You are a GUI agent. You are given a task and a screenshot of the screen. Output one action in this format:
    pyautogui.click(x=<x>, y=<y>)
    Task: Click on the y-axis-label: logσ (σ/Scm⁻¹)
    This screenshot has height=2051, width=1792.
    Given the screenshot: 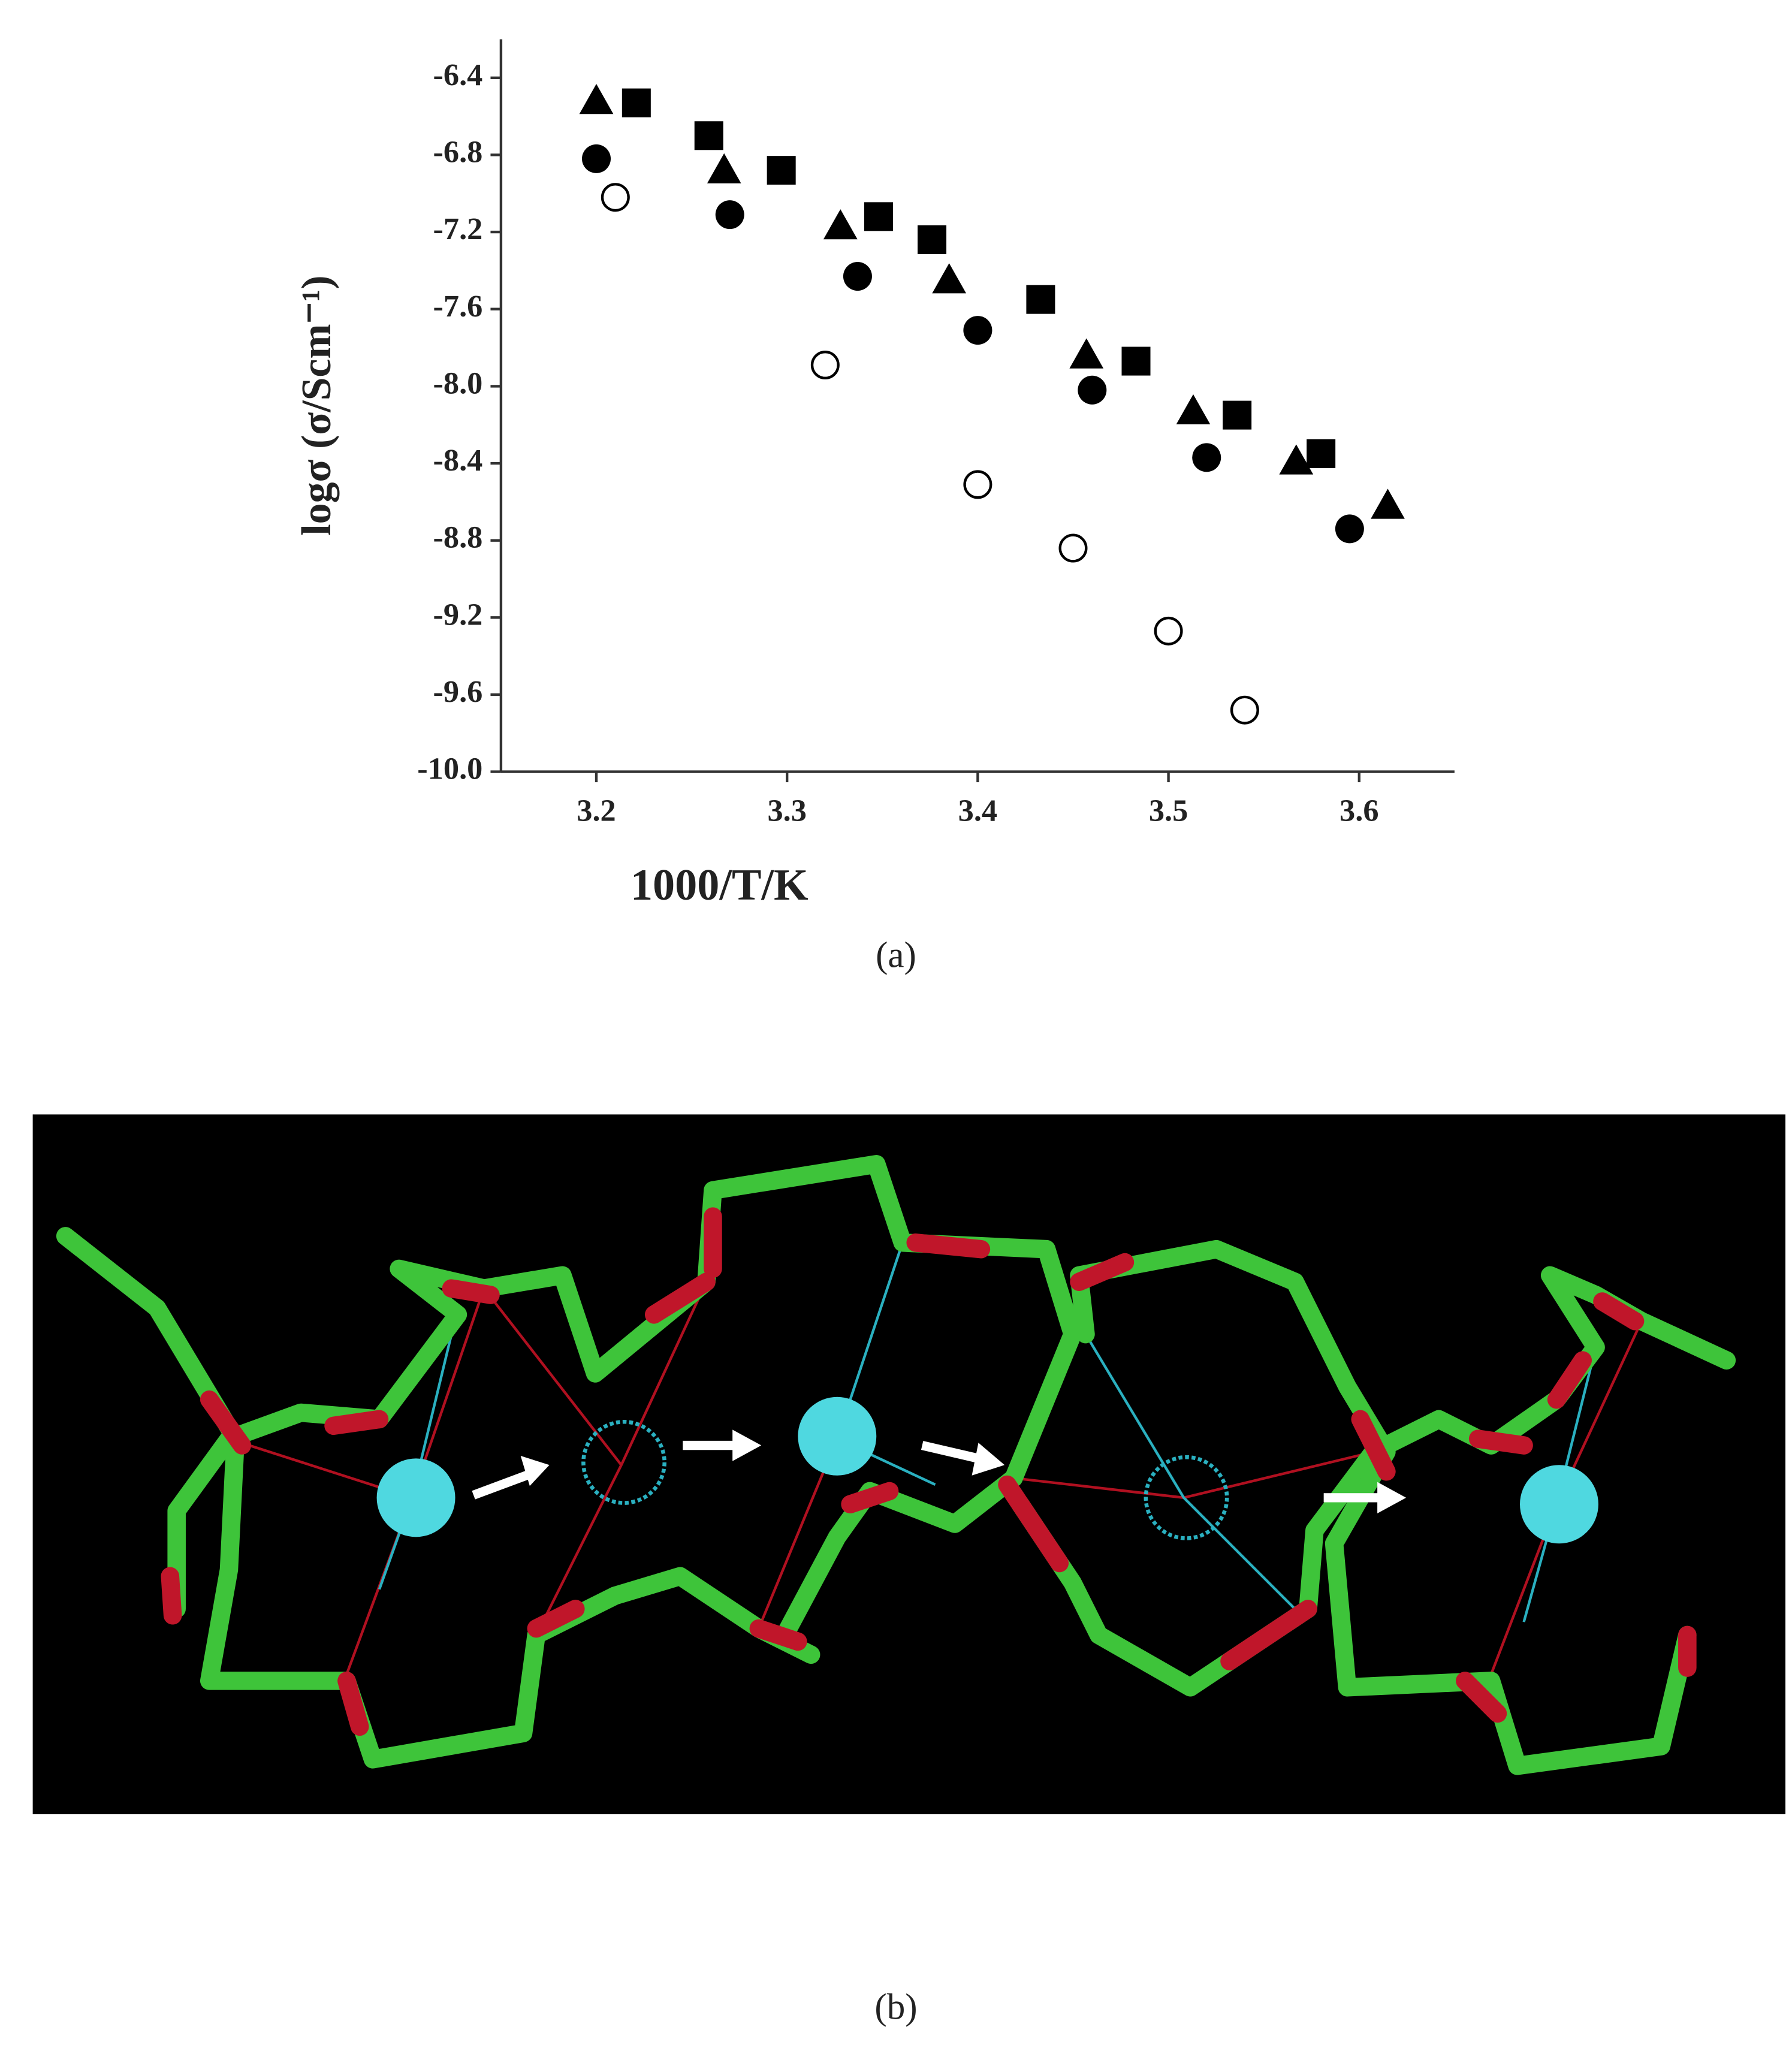 What is the action you would take?
    pyautogui.click(x=317, y=405)
    